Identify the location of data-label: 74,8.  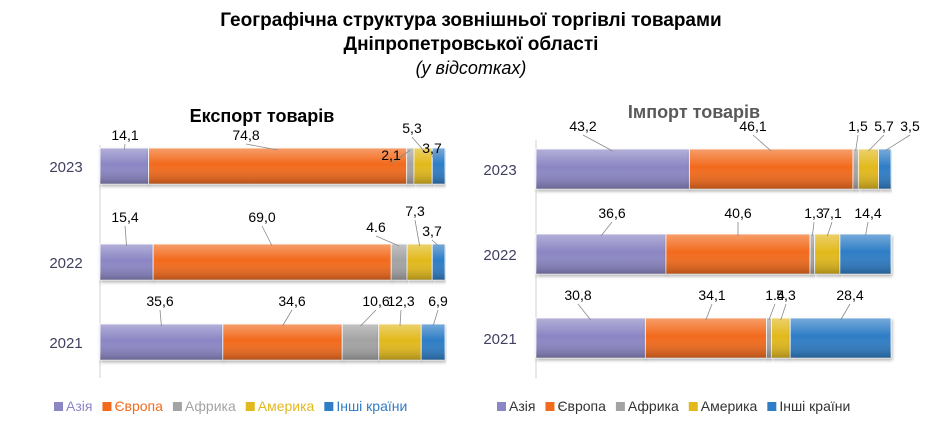
(245, 135).